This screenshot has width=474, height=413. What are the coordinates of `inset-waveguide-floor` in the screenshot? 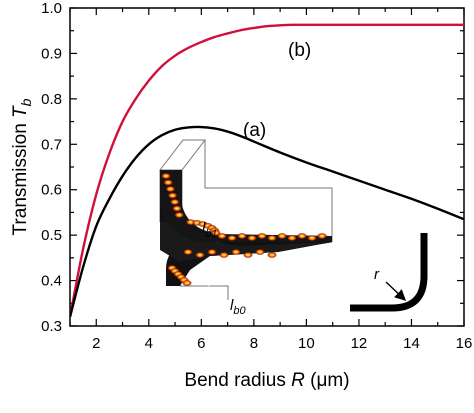 It's located at (246, 242).